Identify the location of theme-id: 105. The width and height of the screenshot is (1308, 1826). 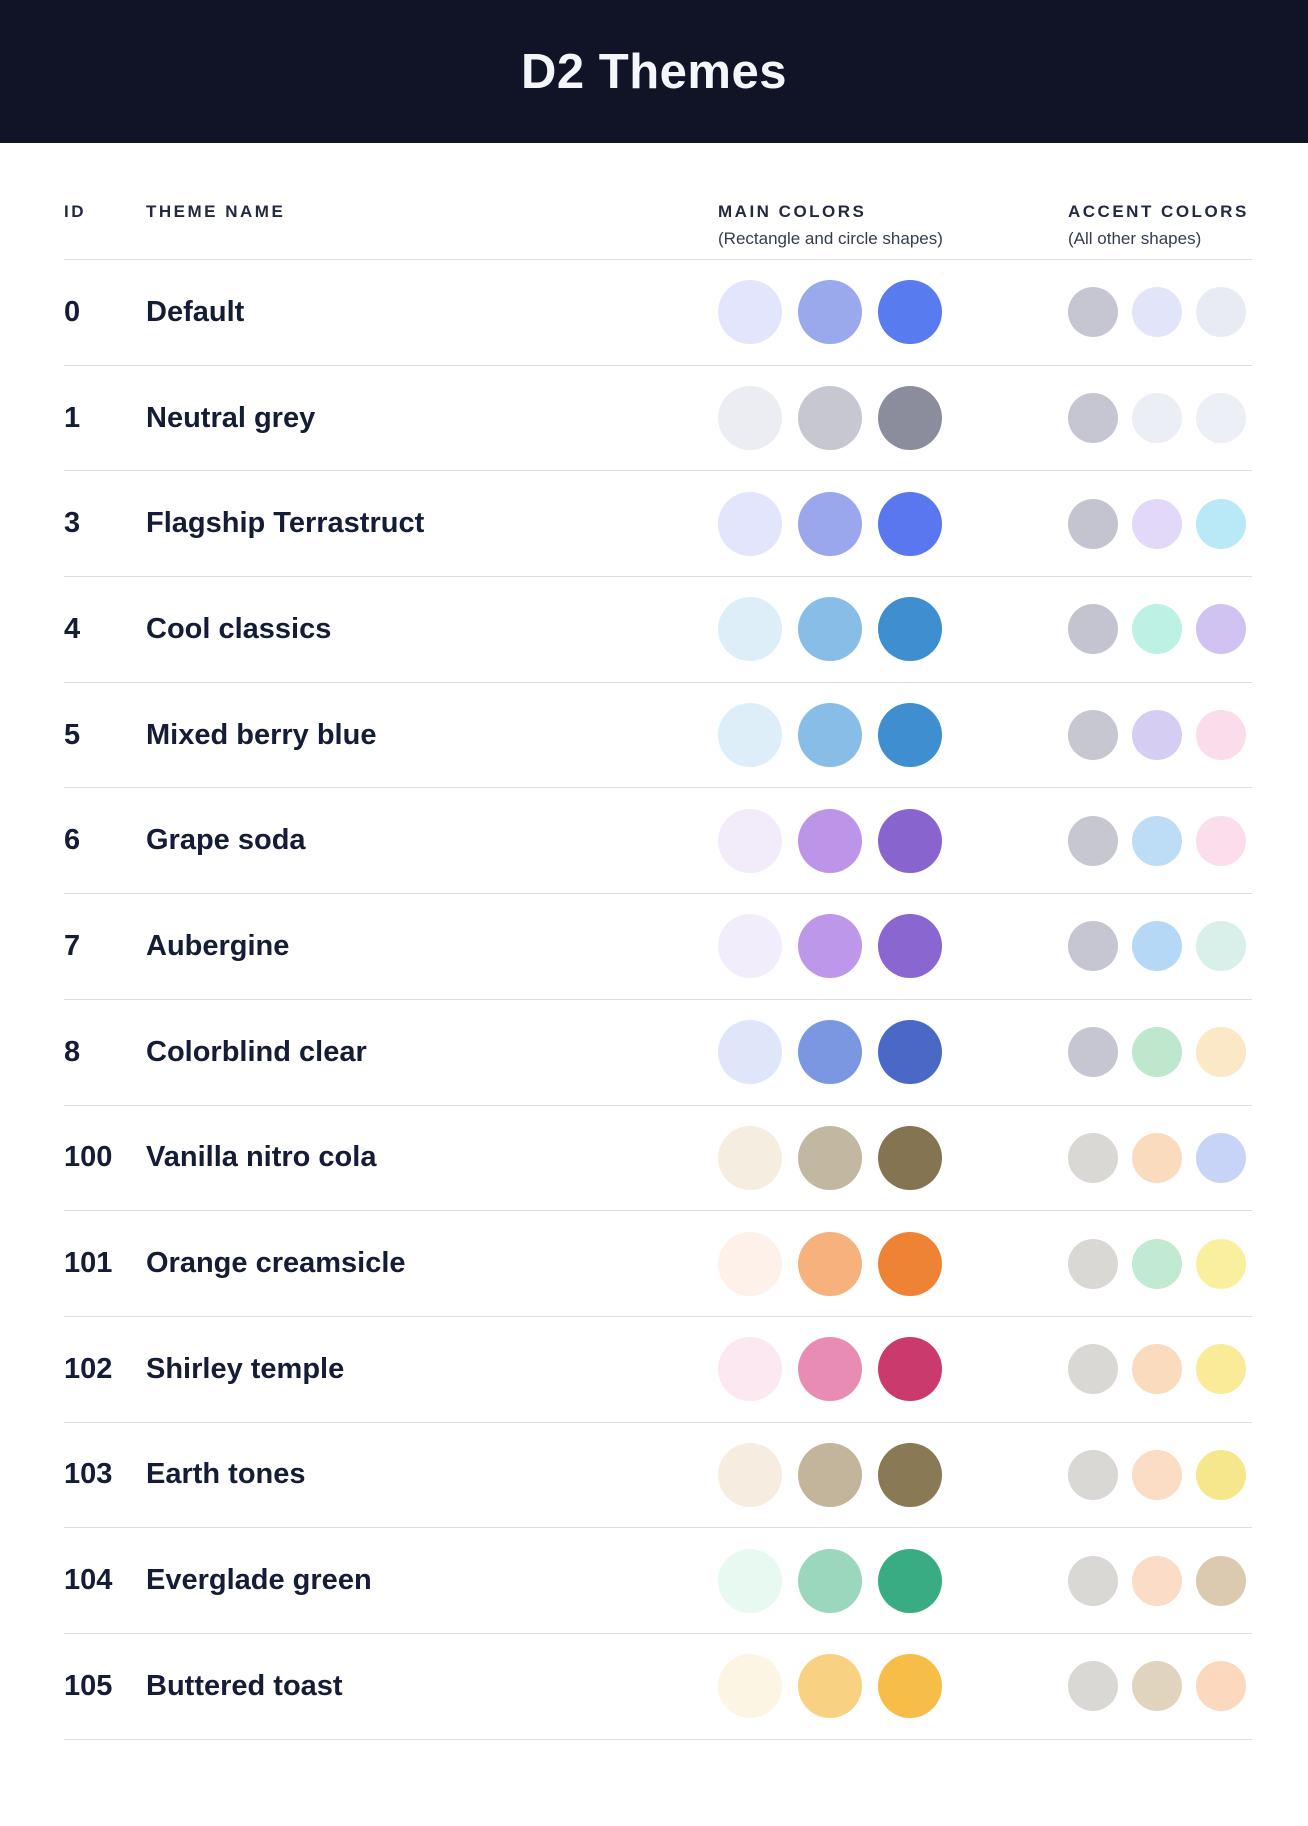
(88, 1685).